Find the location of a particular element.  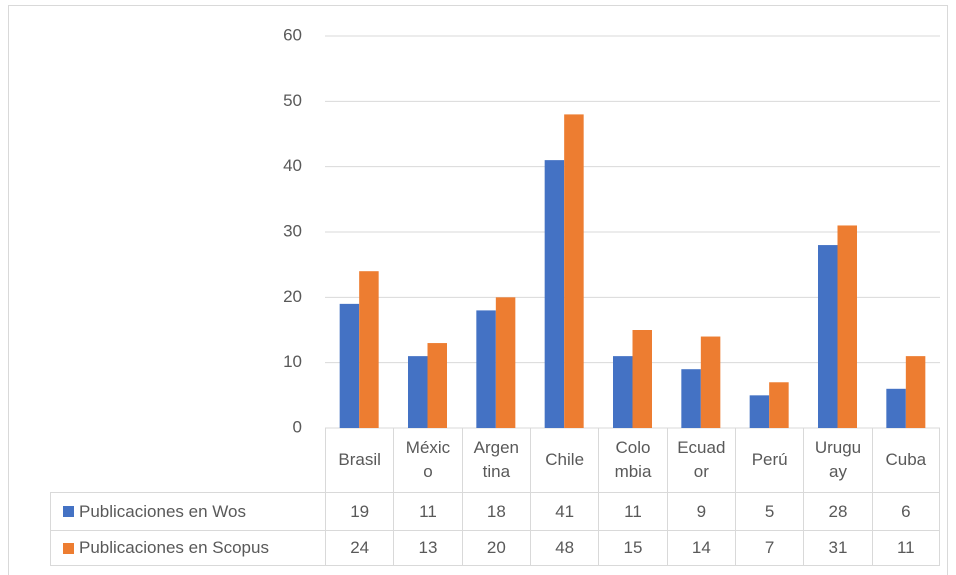

x-tick-label: Chile is located at coordinates (565, 459).